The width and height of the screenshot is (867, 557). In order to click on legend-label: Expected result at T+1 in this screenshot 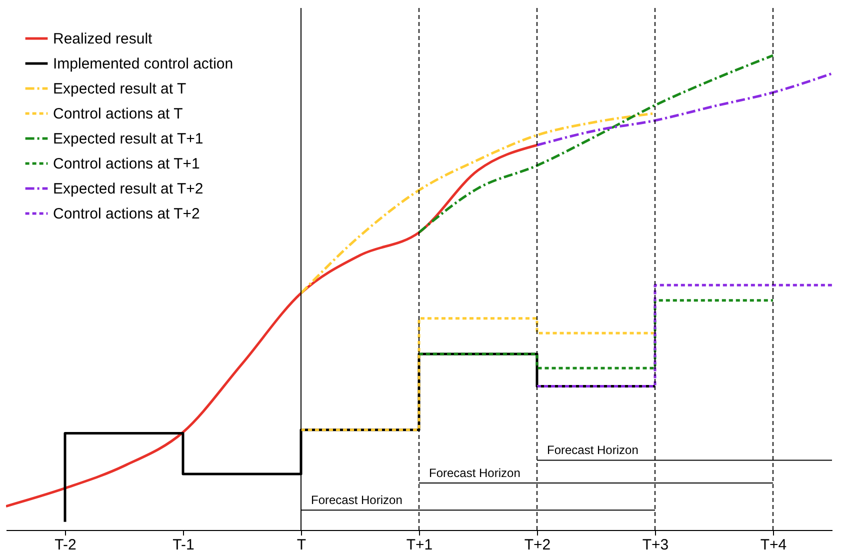, I will do `click(128, 139)`.